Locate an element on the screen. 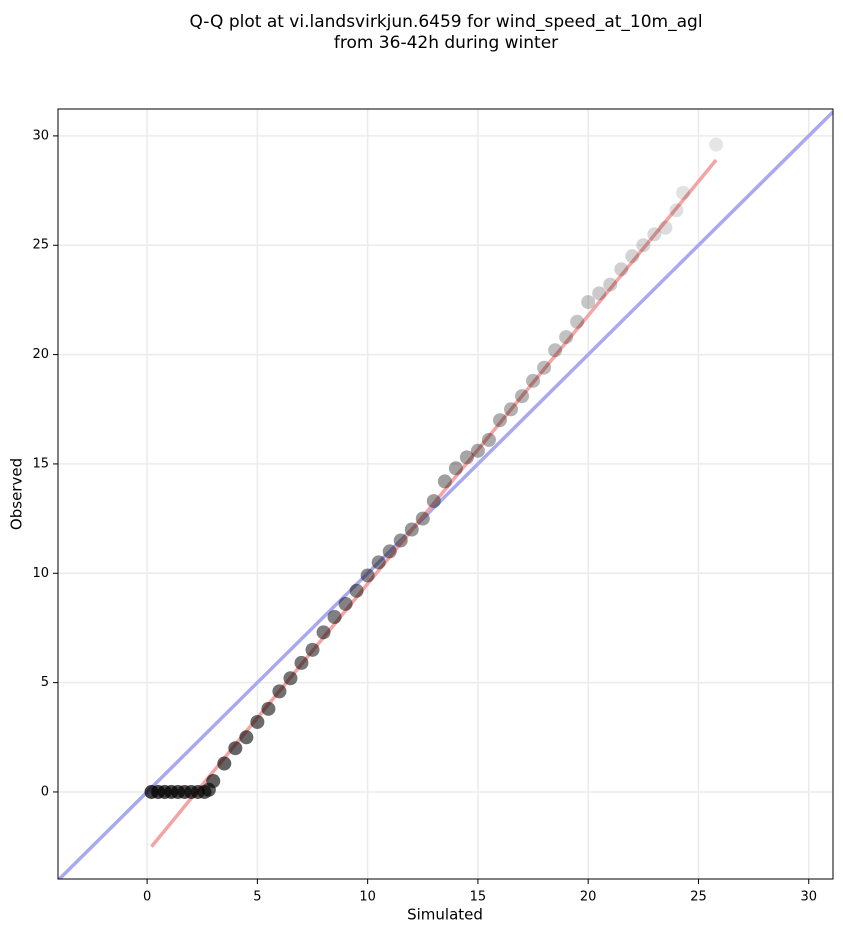 The height and width of the screenshot is (934, 843). x-tick-label: 20 is located at coordinates (588, 897).